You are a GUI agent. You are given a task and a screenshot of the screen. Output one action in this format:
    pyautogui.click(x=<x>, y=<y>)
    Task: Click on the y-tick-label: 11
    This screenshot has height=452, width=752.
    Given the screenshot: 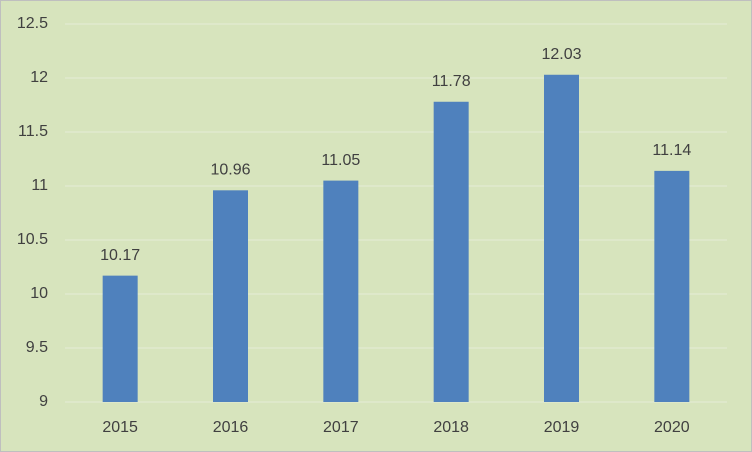 What is the action you would take?
    pyautogui.click(x=39, y=185)
    